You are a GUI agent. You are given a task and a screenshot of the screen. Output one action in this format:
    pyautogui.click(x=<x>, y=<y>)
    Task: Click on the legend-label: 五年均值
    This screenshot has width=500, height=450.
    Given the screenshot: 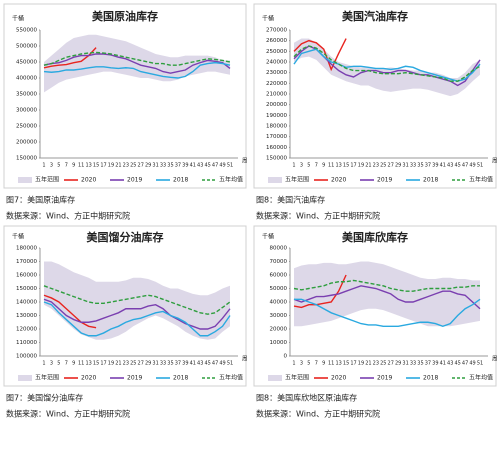 What is the action you would take?
    pyautogui.click(x=481, y=180)
    